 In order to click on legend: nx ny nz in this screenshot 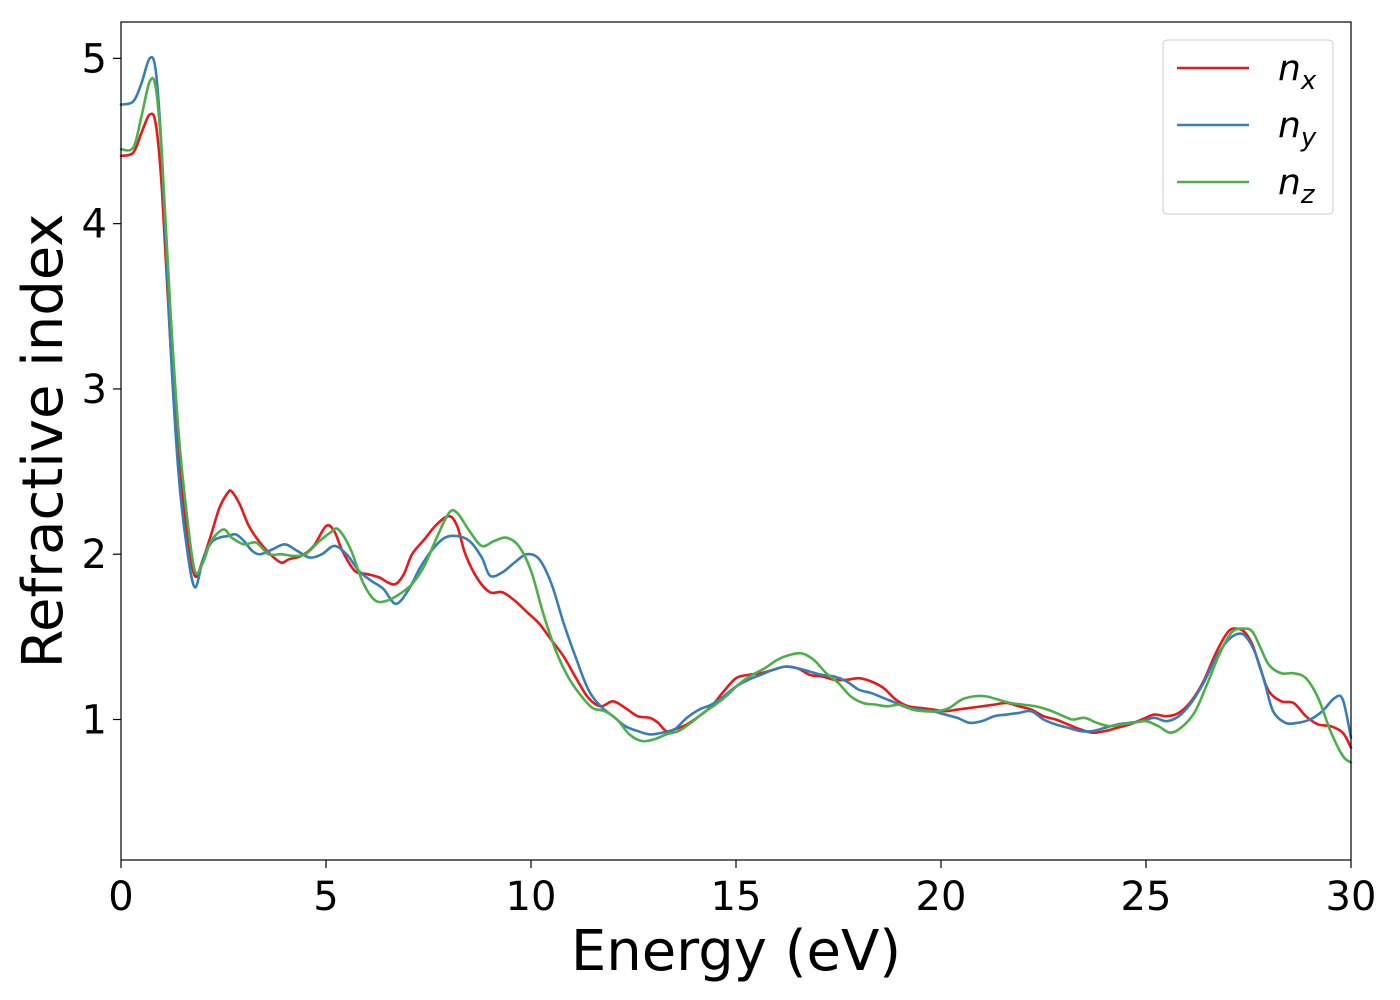, I will do `click(1248, 127)`.